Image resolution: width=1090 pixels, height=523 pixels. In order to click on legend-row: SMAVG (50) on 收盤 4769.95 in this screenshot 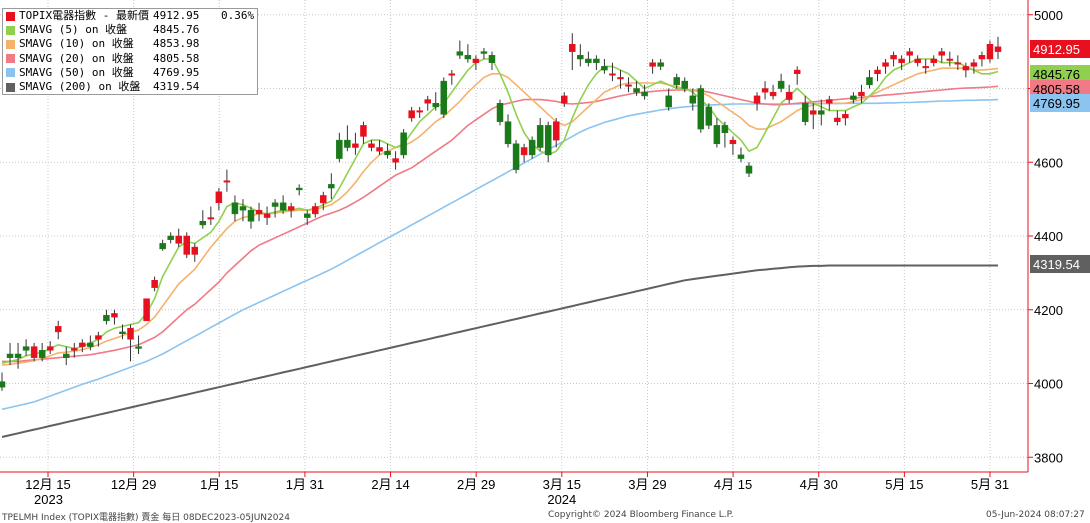, I will do `click(130, 73)`.